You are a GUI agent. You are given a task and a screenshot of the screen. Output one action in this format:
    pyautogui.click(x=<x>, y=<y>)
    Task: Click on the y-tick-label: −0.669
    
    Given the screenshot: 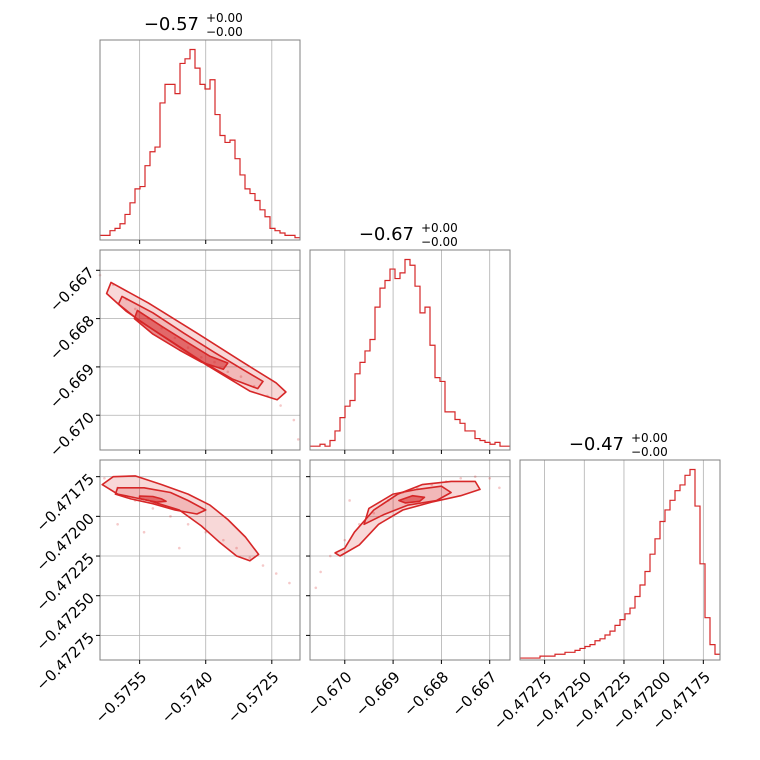 What is the action you would take?
    pyautogui.click(x=72, y=386)
    